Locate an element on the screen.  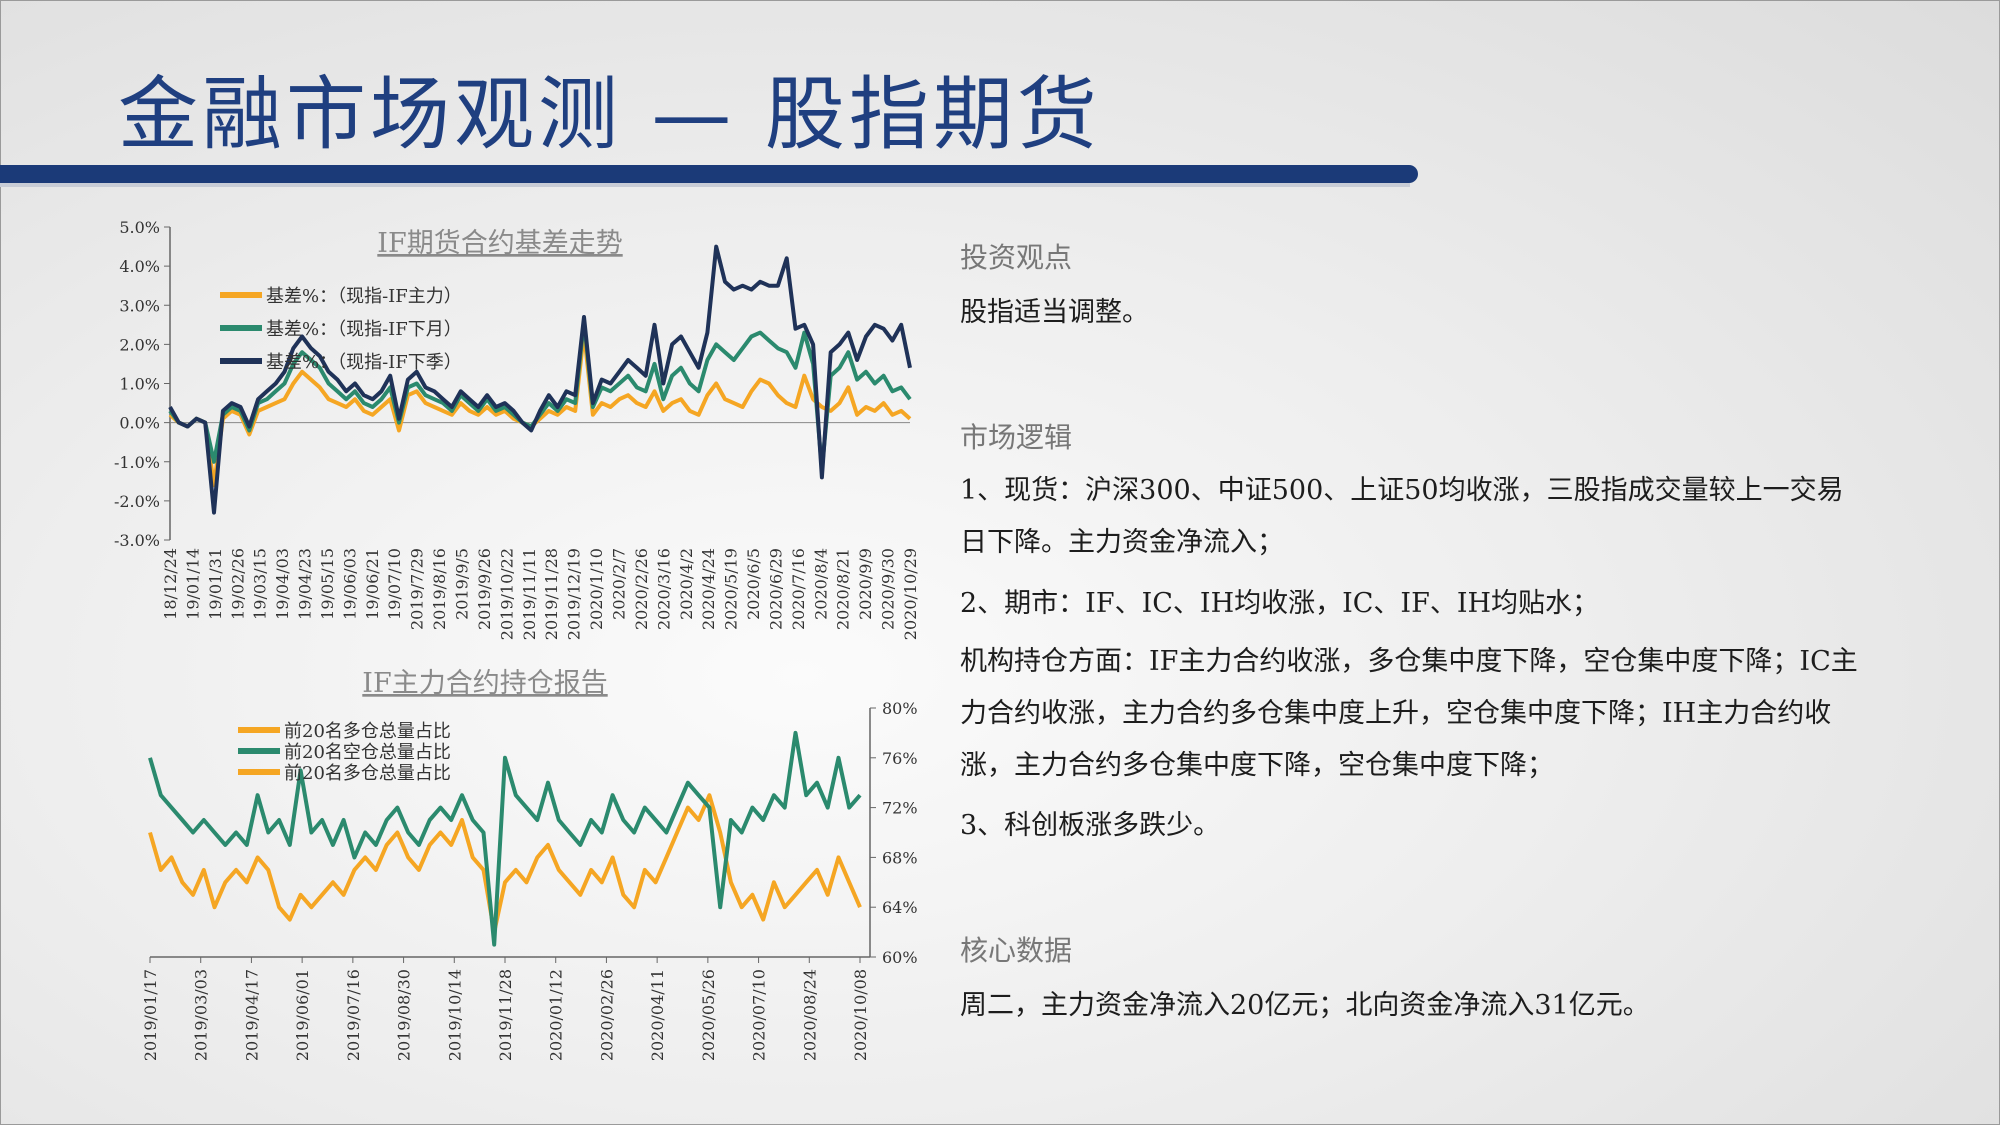
position-y-tick-label: 76% is located at coordinates (900, 758).